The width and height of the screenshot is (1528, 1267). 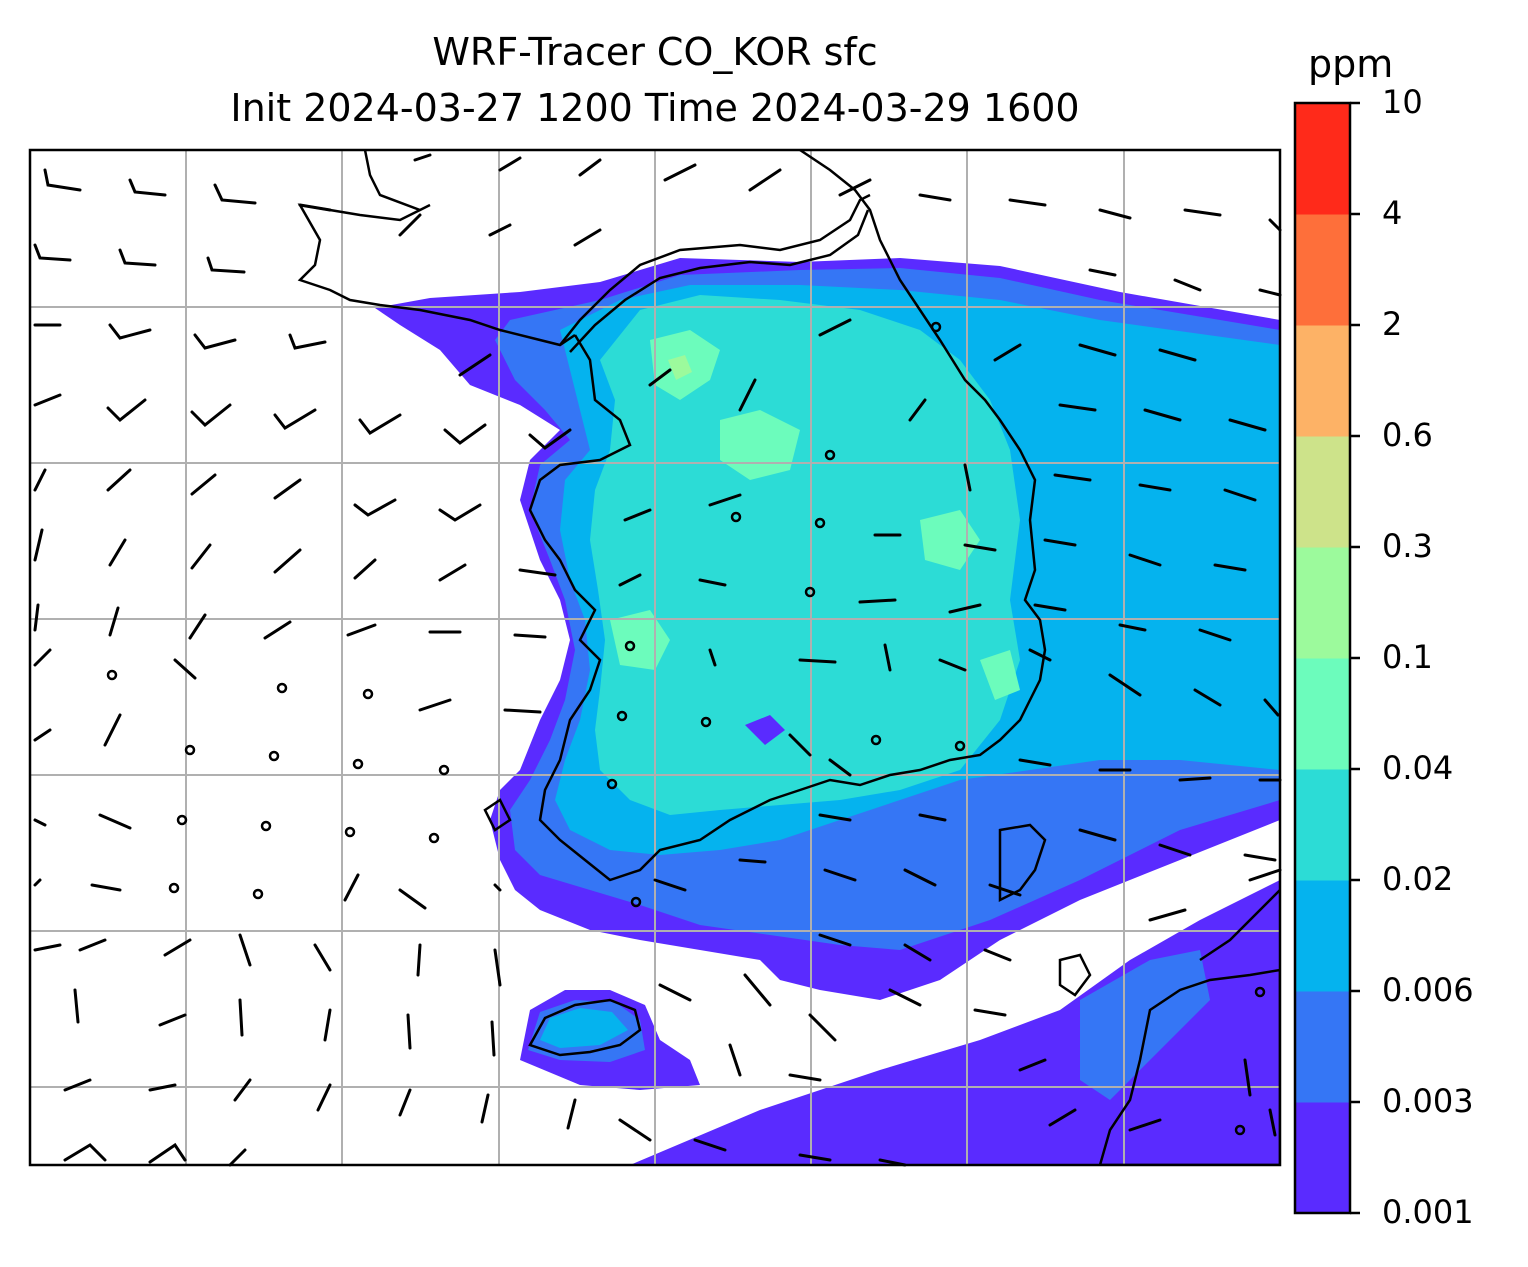 What do you see at coordinates (1351, 64) in the screenshot?
I see `colorbar-unit-label: ppm` at bounding box center [1351, 64].